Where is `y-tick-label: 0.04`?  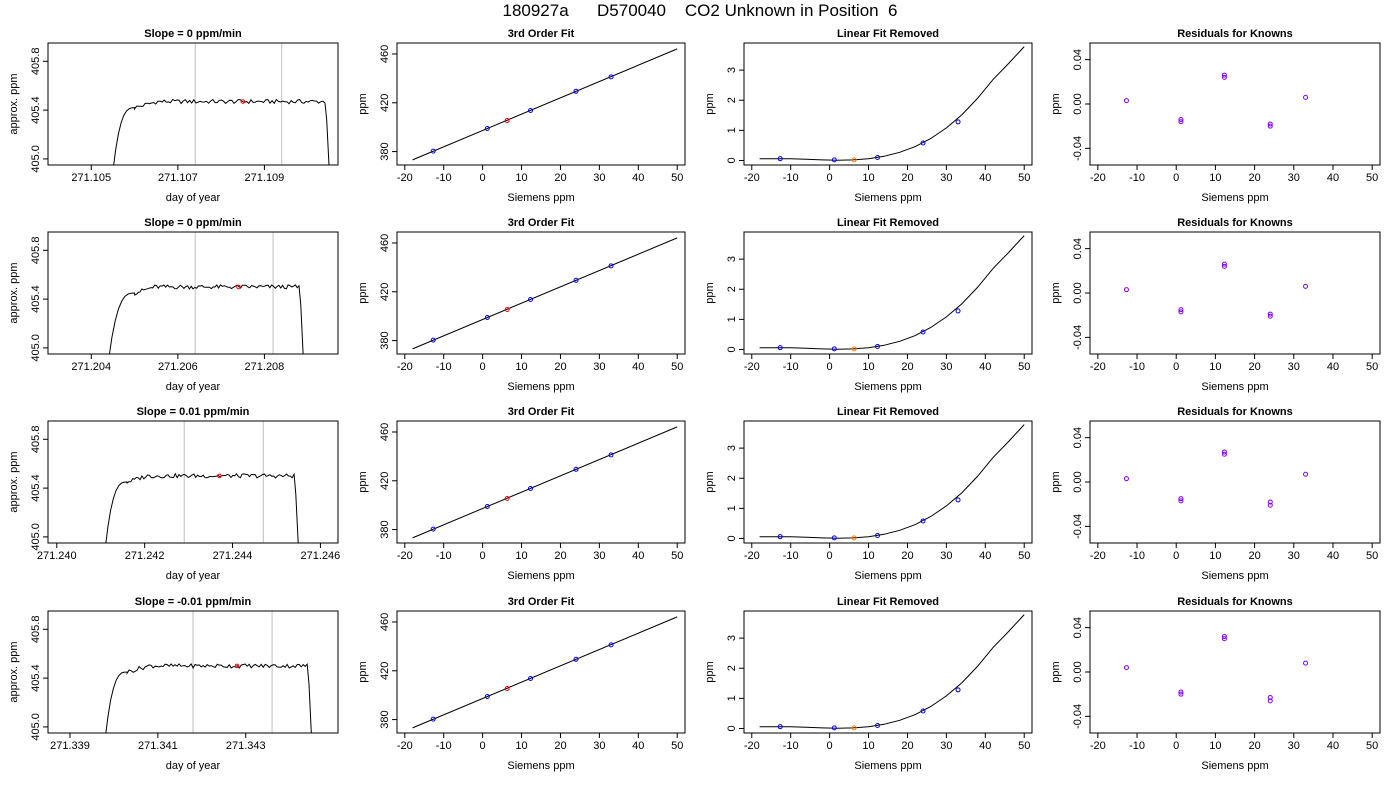 y-tick-label: 0.04 is located at coordinates (1078, 248).